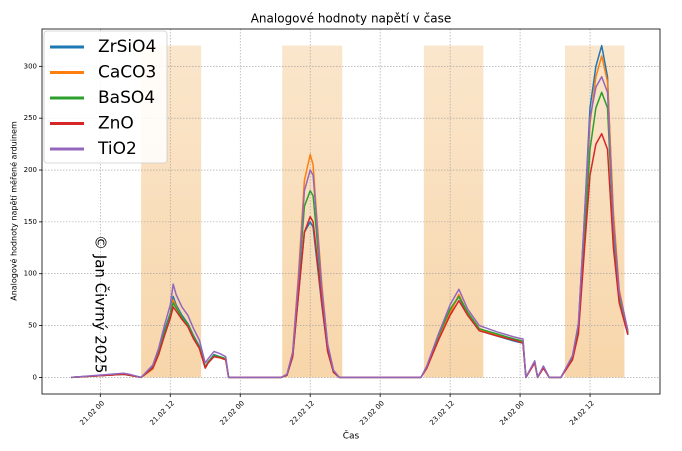 The height and width of the screenshot is (451, 682). What do you see at coordinates (30, 222) in the screenshot?
I see `y-tick-label: 150` at bounding box center [30, 222].